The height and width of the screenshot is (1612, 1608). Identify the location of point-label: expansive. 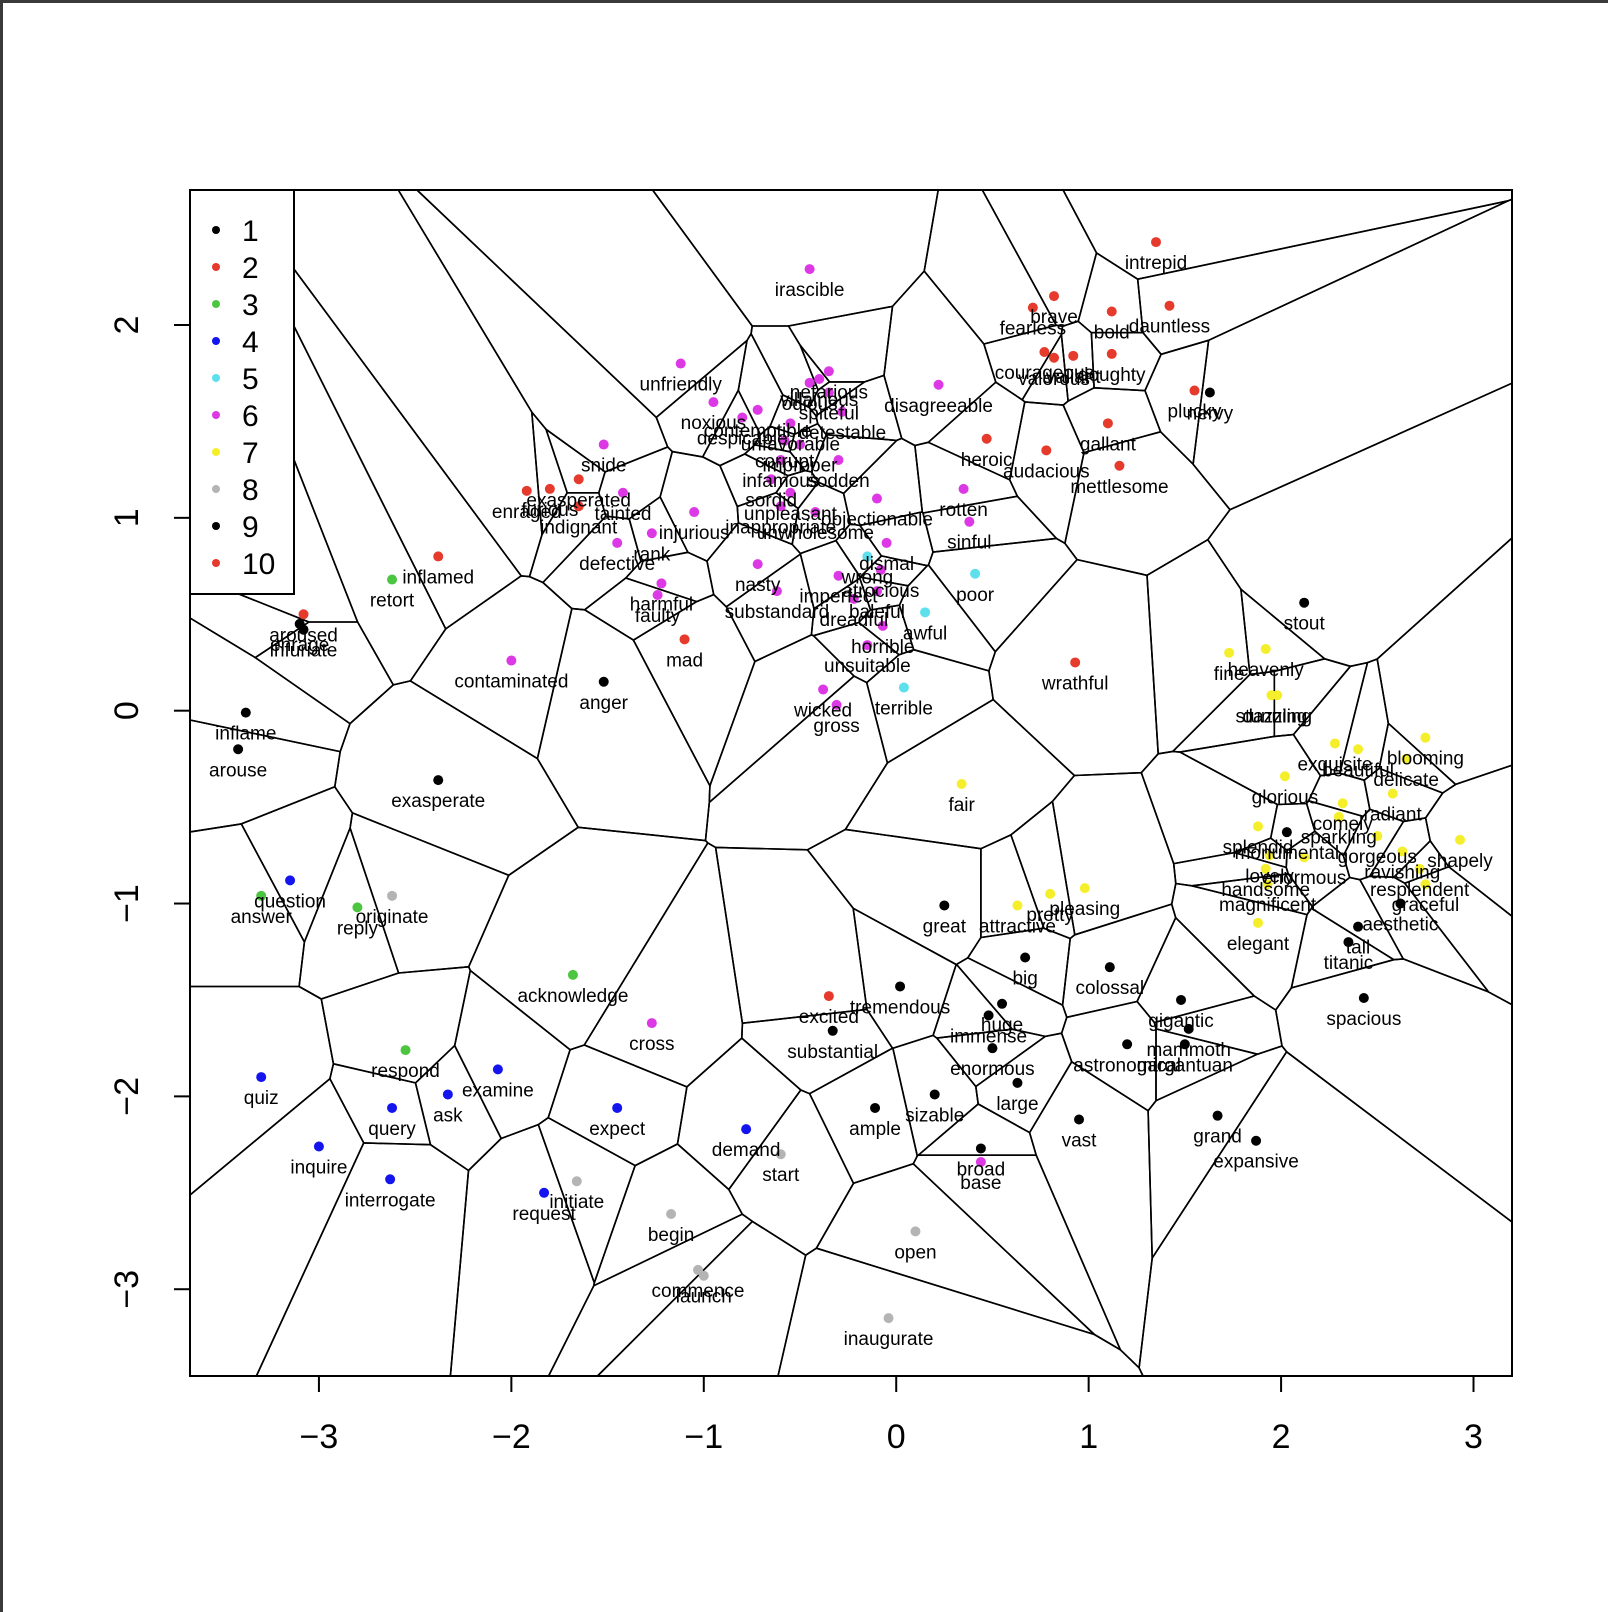
(1256, 1162).